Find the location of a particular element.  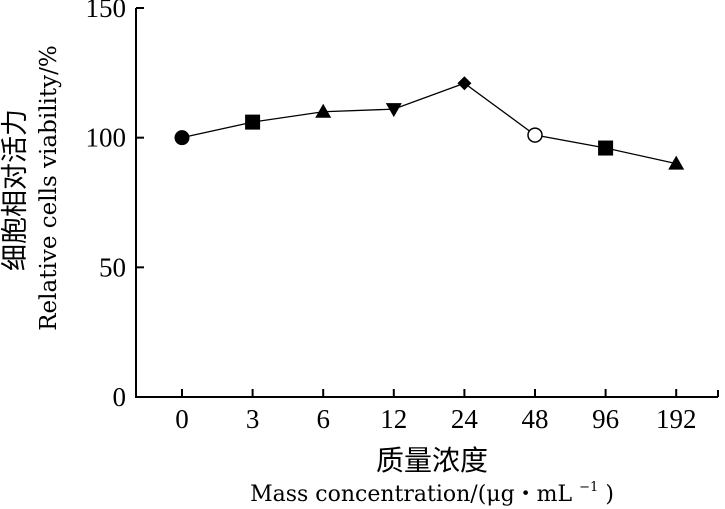

x-tick-label: 48 is located at coordinates (535, 419).